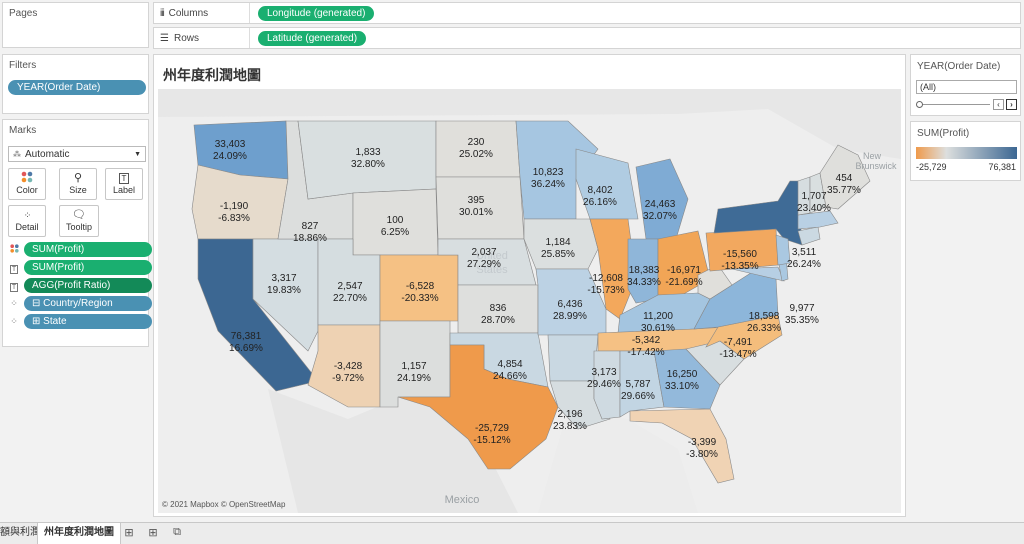 This screenshot has height=544, width=1024. Describe the element at coordinates (953, 105) in the screenshot. I see `year-slider` at that location.